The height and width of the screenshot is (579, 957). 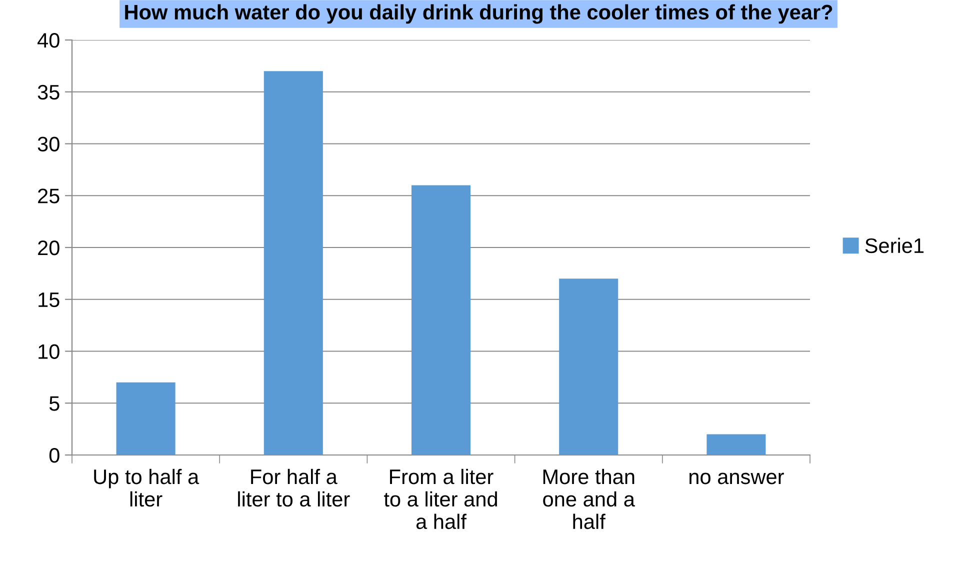 What do you see at coordinates (49, 92) in the screenshot?
I see `y-tick-label: 35` at bounding box center [49, 92].